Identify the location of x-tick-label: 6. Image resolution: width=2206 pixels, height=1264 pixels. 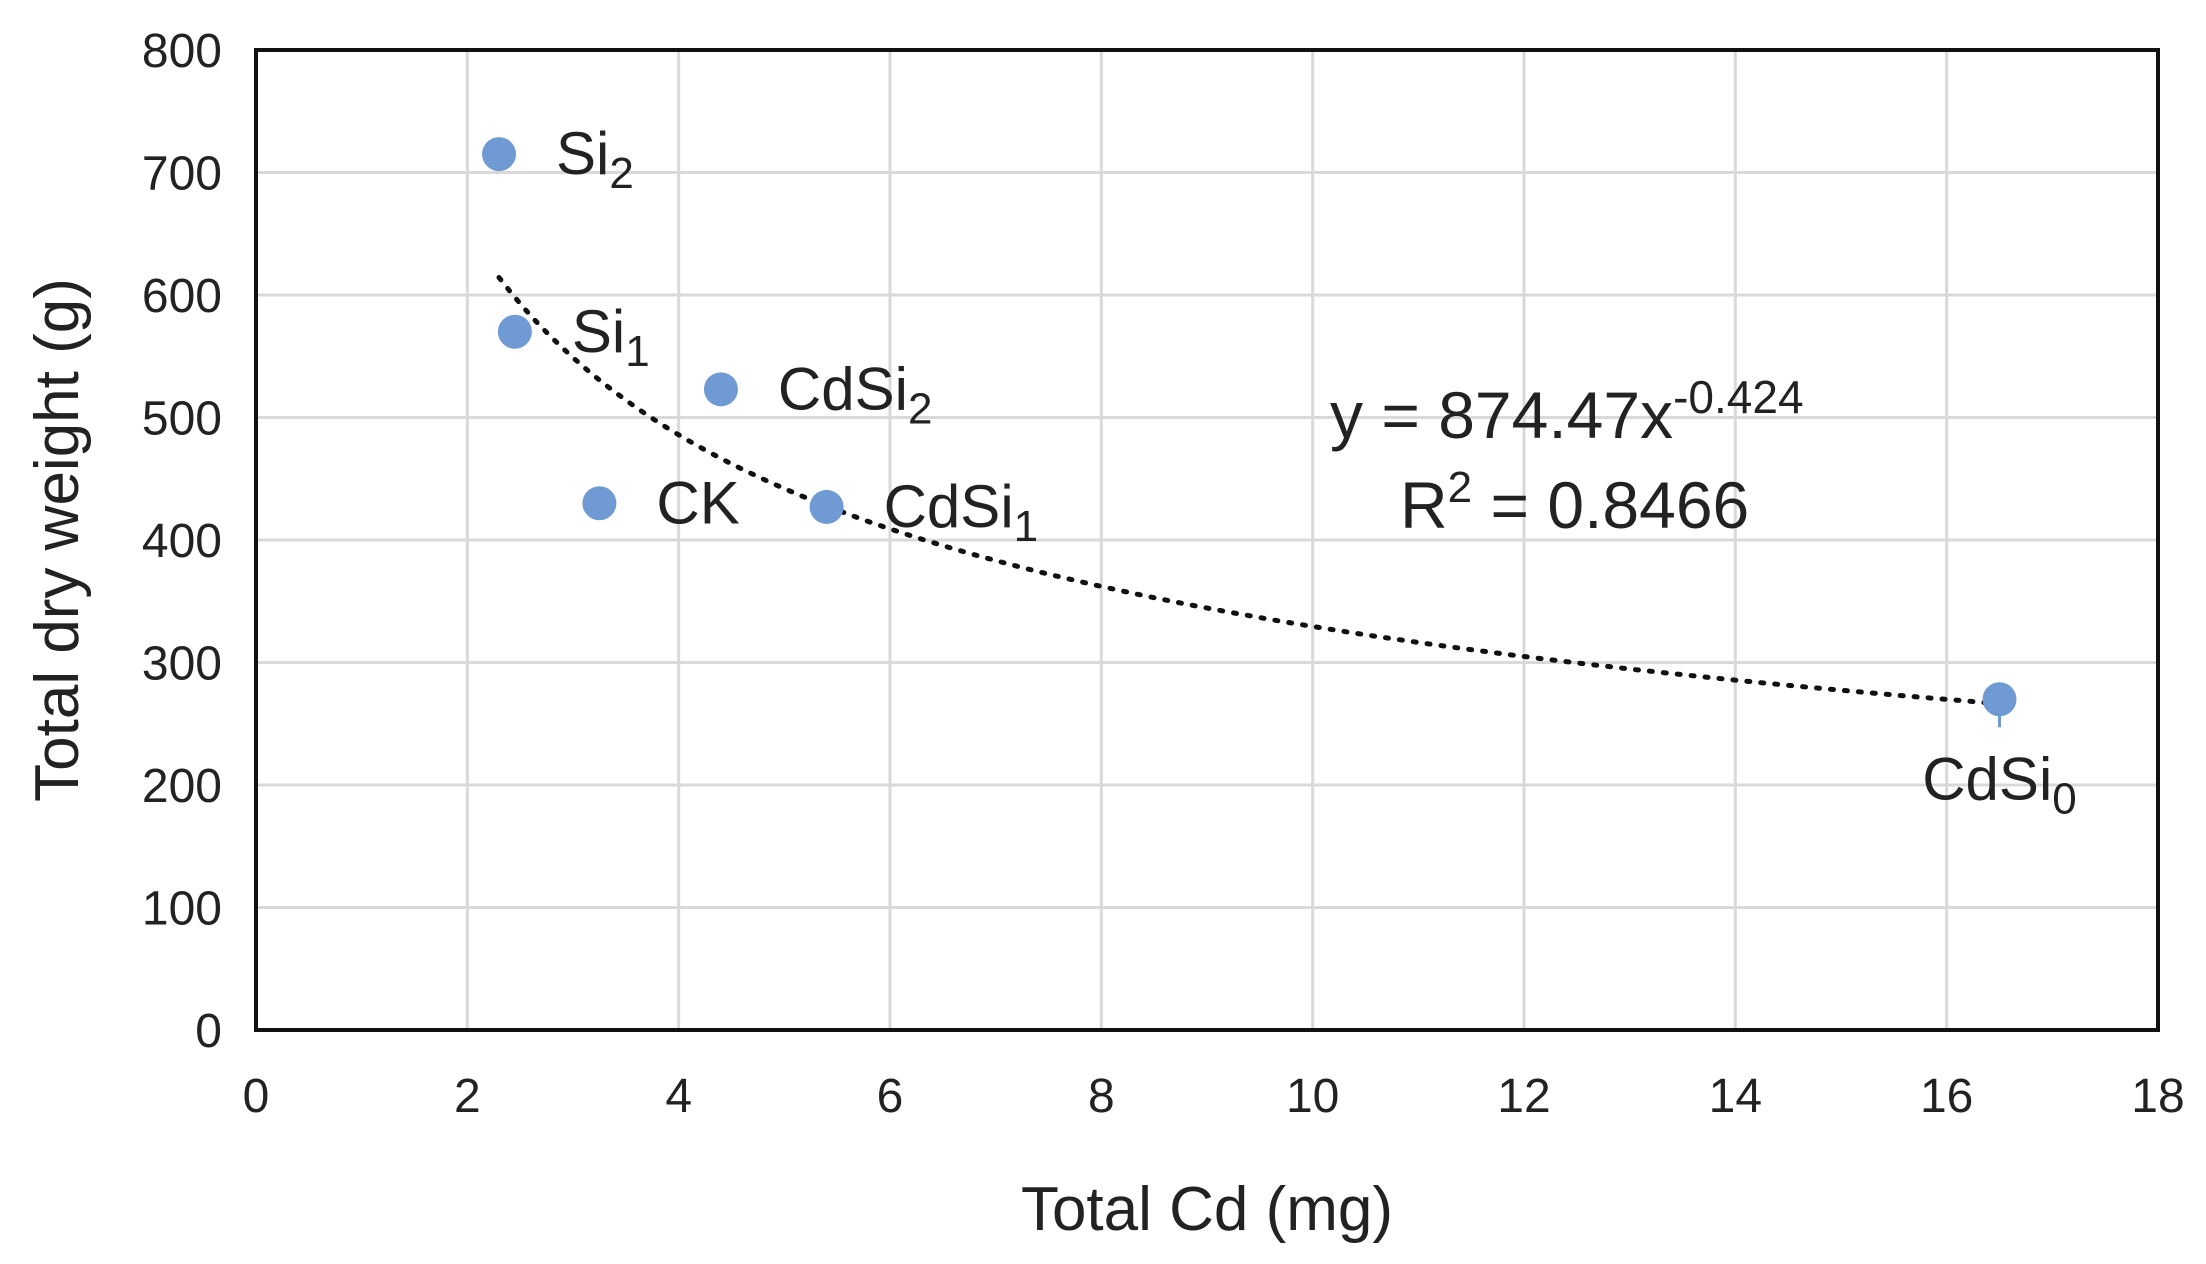
(890, 1096).